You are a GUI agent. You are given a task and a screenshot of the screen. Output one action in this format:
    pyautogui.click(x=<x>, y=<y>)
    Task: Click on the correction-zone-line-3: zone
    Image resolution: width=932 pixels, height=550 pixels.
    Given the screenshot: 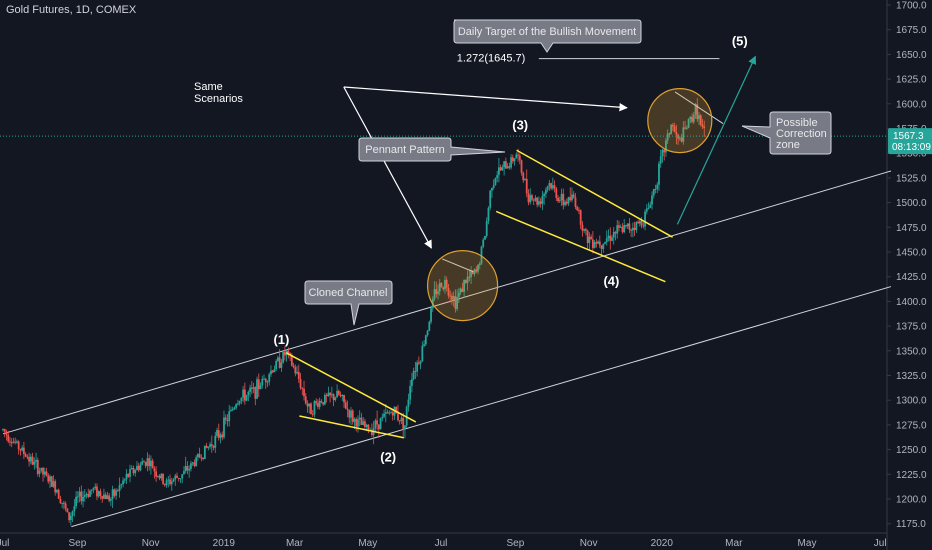 What is the action you would take?
    pyautogui.click(x=788, y=145)
    